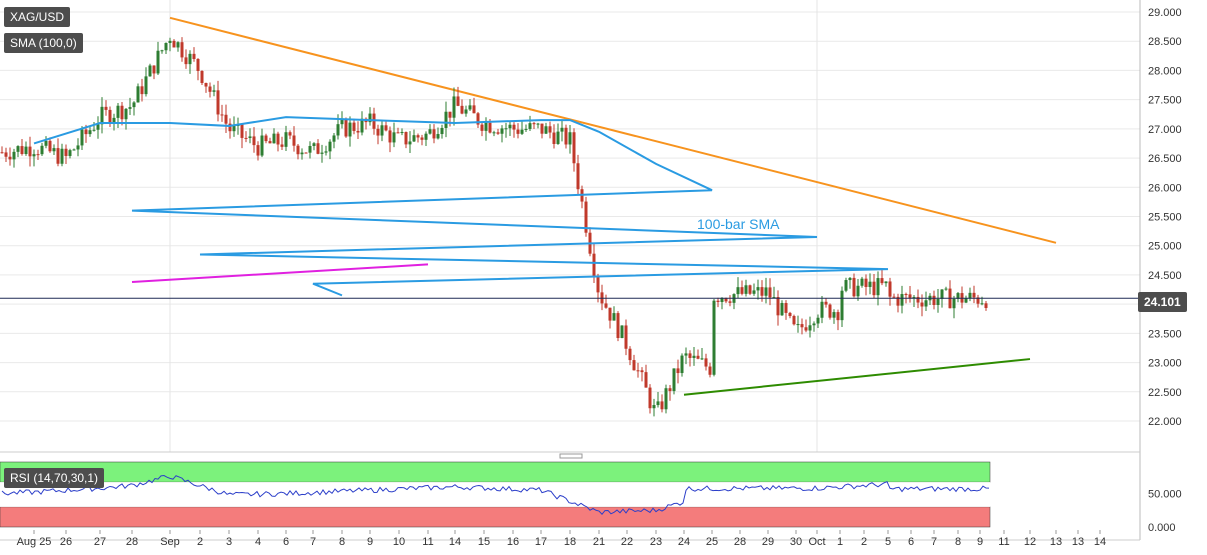  What do you see at coordinates (37, 17) in the screenshot?
I see `symbol-tag: XAG/USD` at bounding box center [37, 17].